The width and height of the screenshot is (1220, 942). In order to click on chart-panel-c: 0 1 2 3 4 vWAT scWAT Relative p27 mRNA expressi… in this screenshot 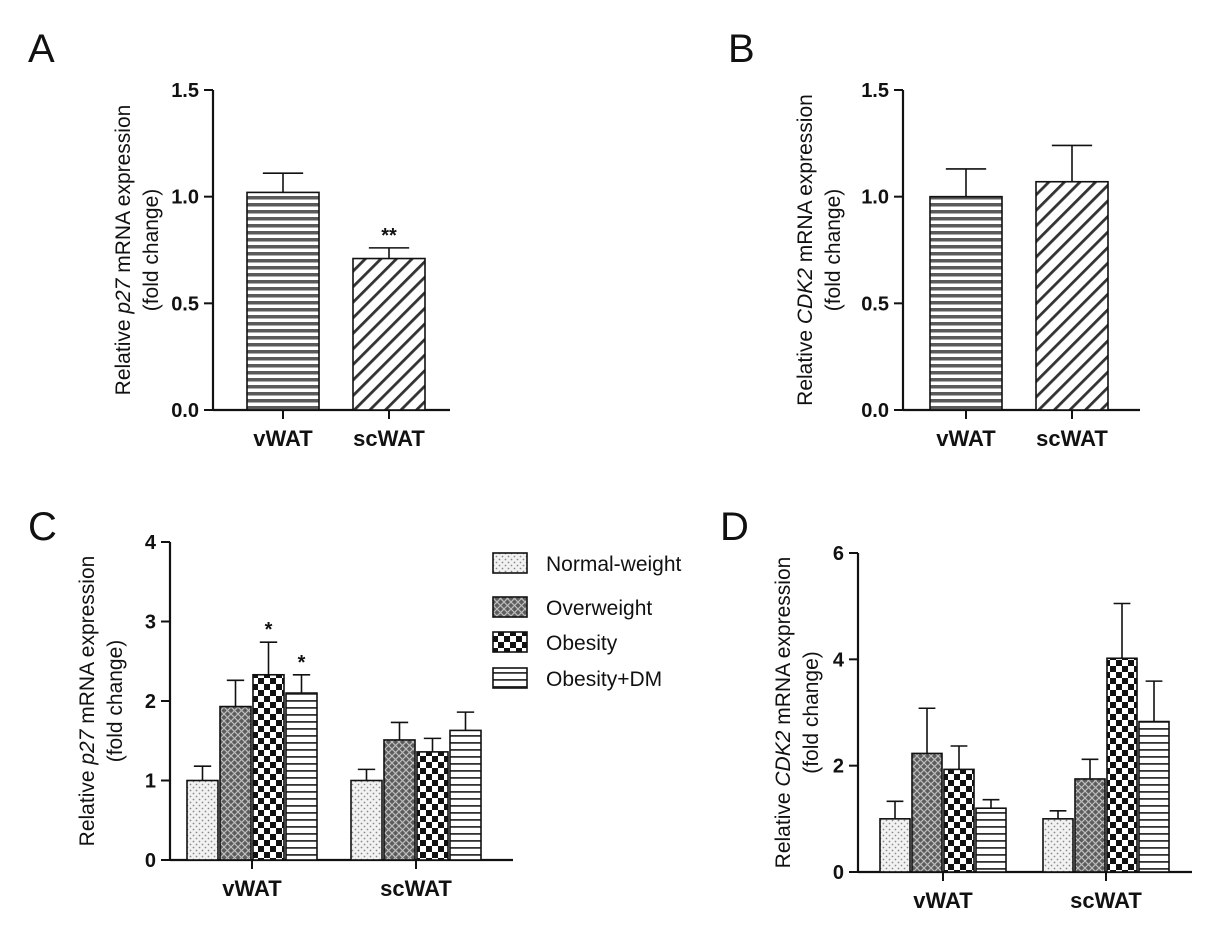, I will do `click(294, 716)`.